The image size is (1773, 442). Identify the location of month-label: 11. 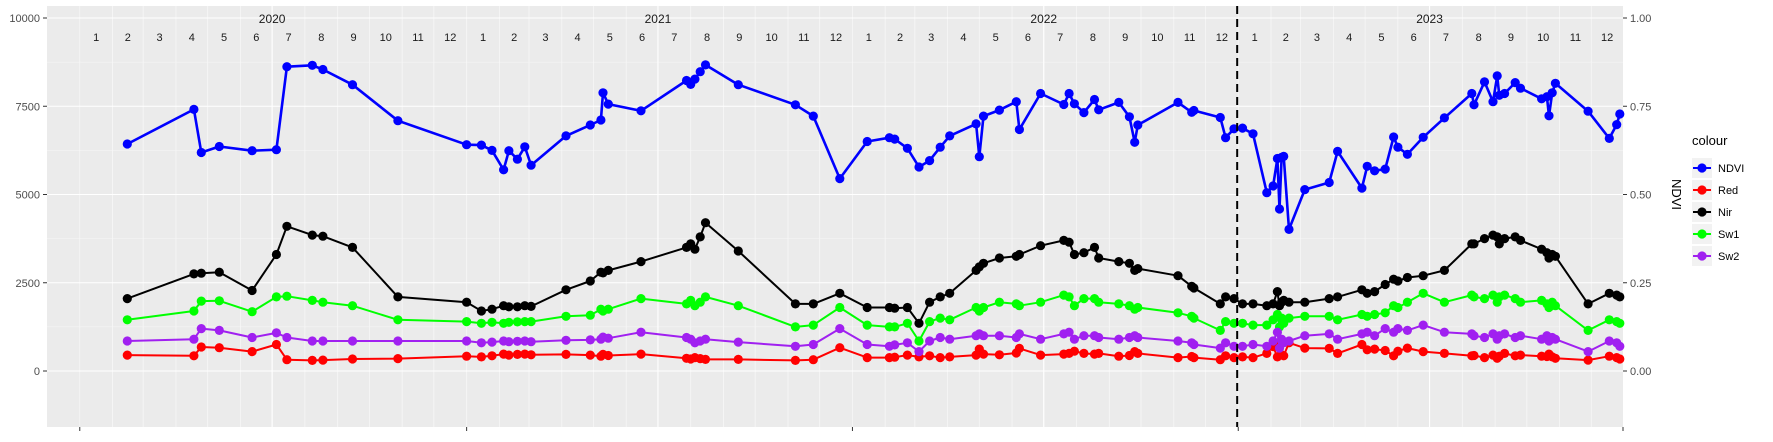
(417, 38).